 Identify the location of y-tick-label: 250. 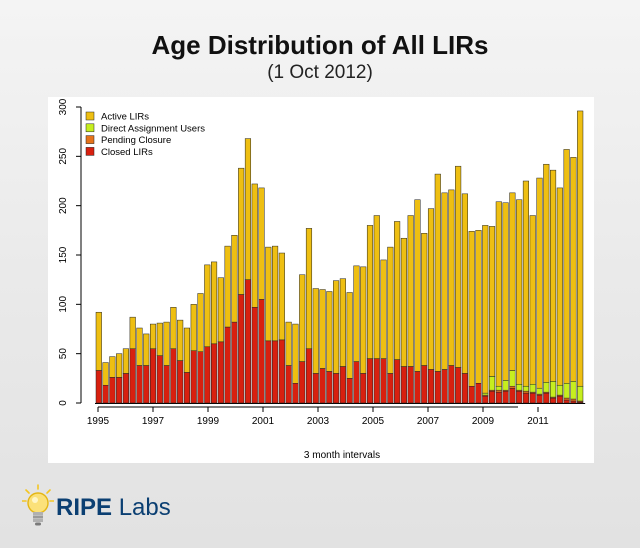
(63, 156).